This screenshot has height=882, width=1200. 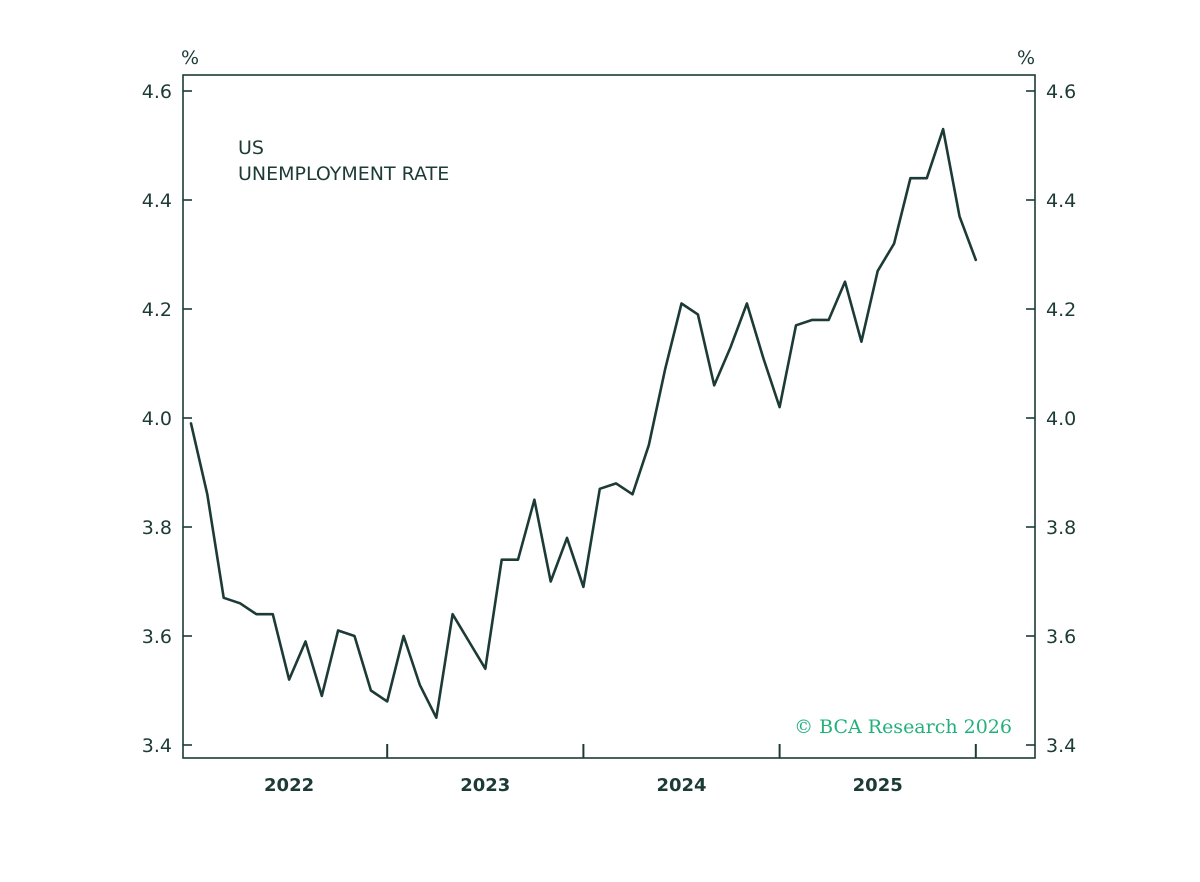 I want to click on left-y-tick-label: 3.8, so click(x=157, y=528).